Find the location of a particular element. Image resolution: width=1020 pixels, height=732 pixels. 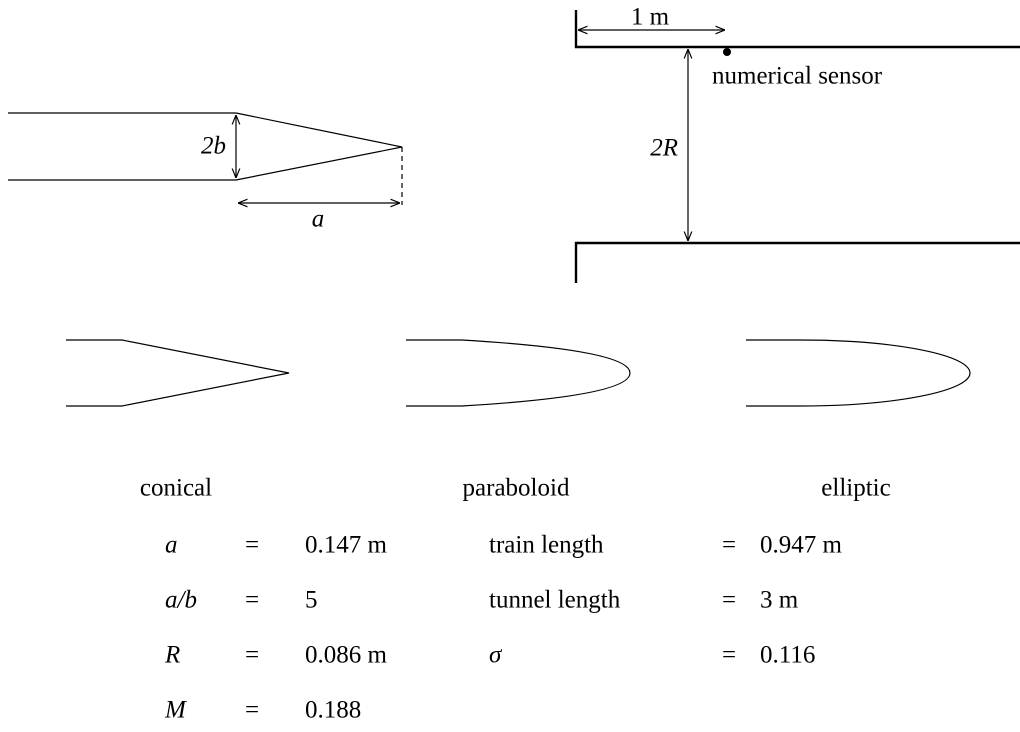

param-value: 0.188 is located at coordinates (333, 710).